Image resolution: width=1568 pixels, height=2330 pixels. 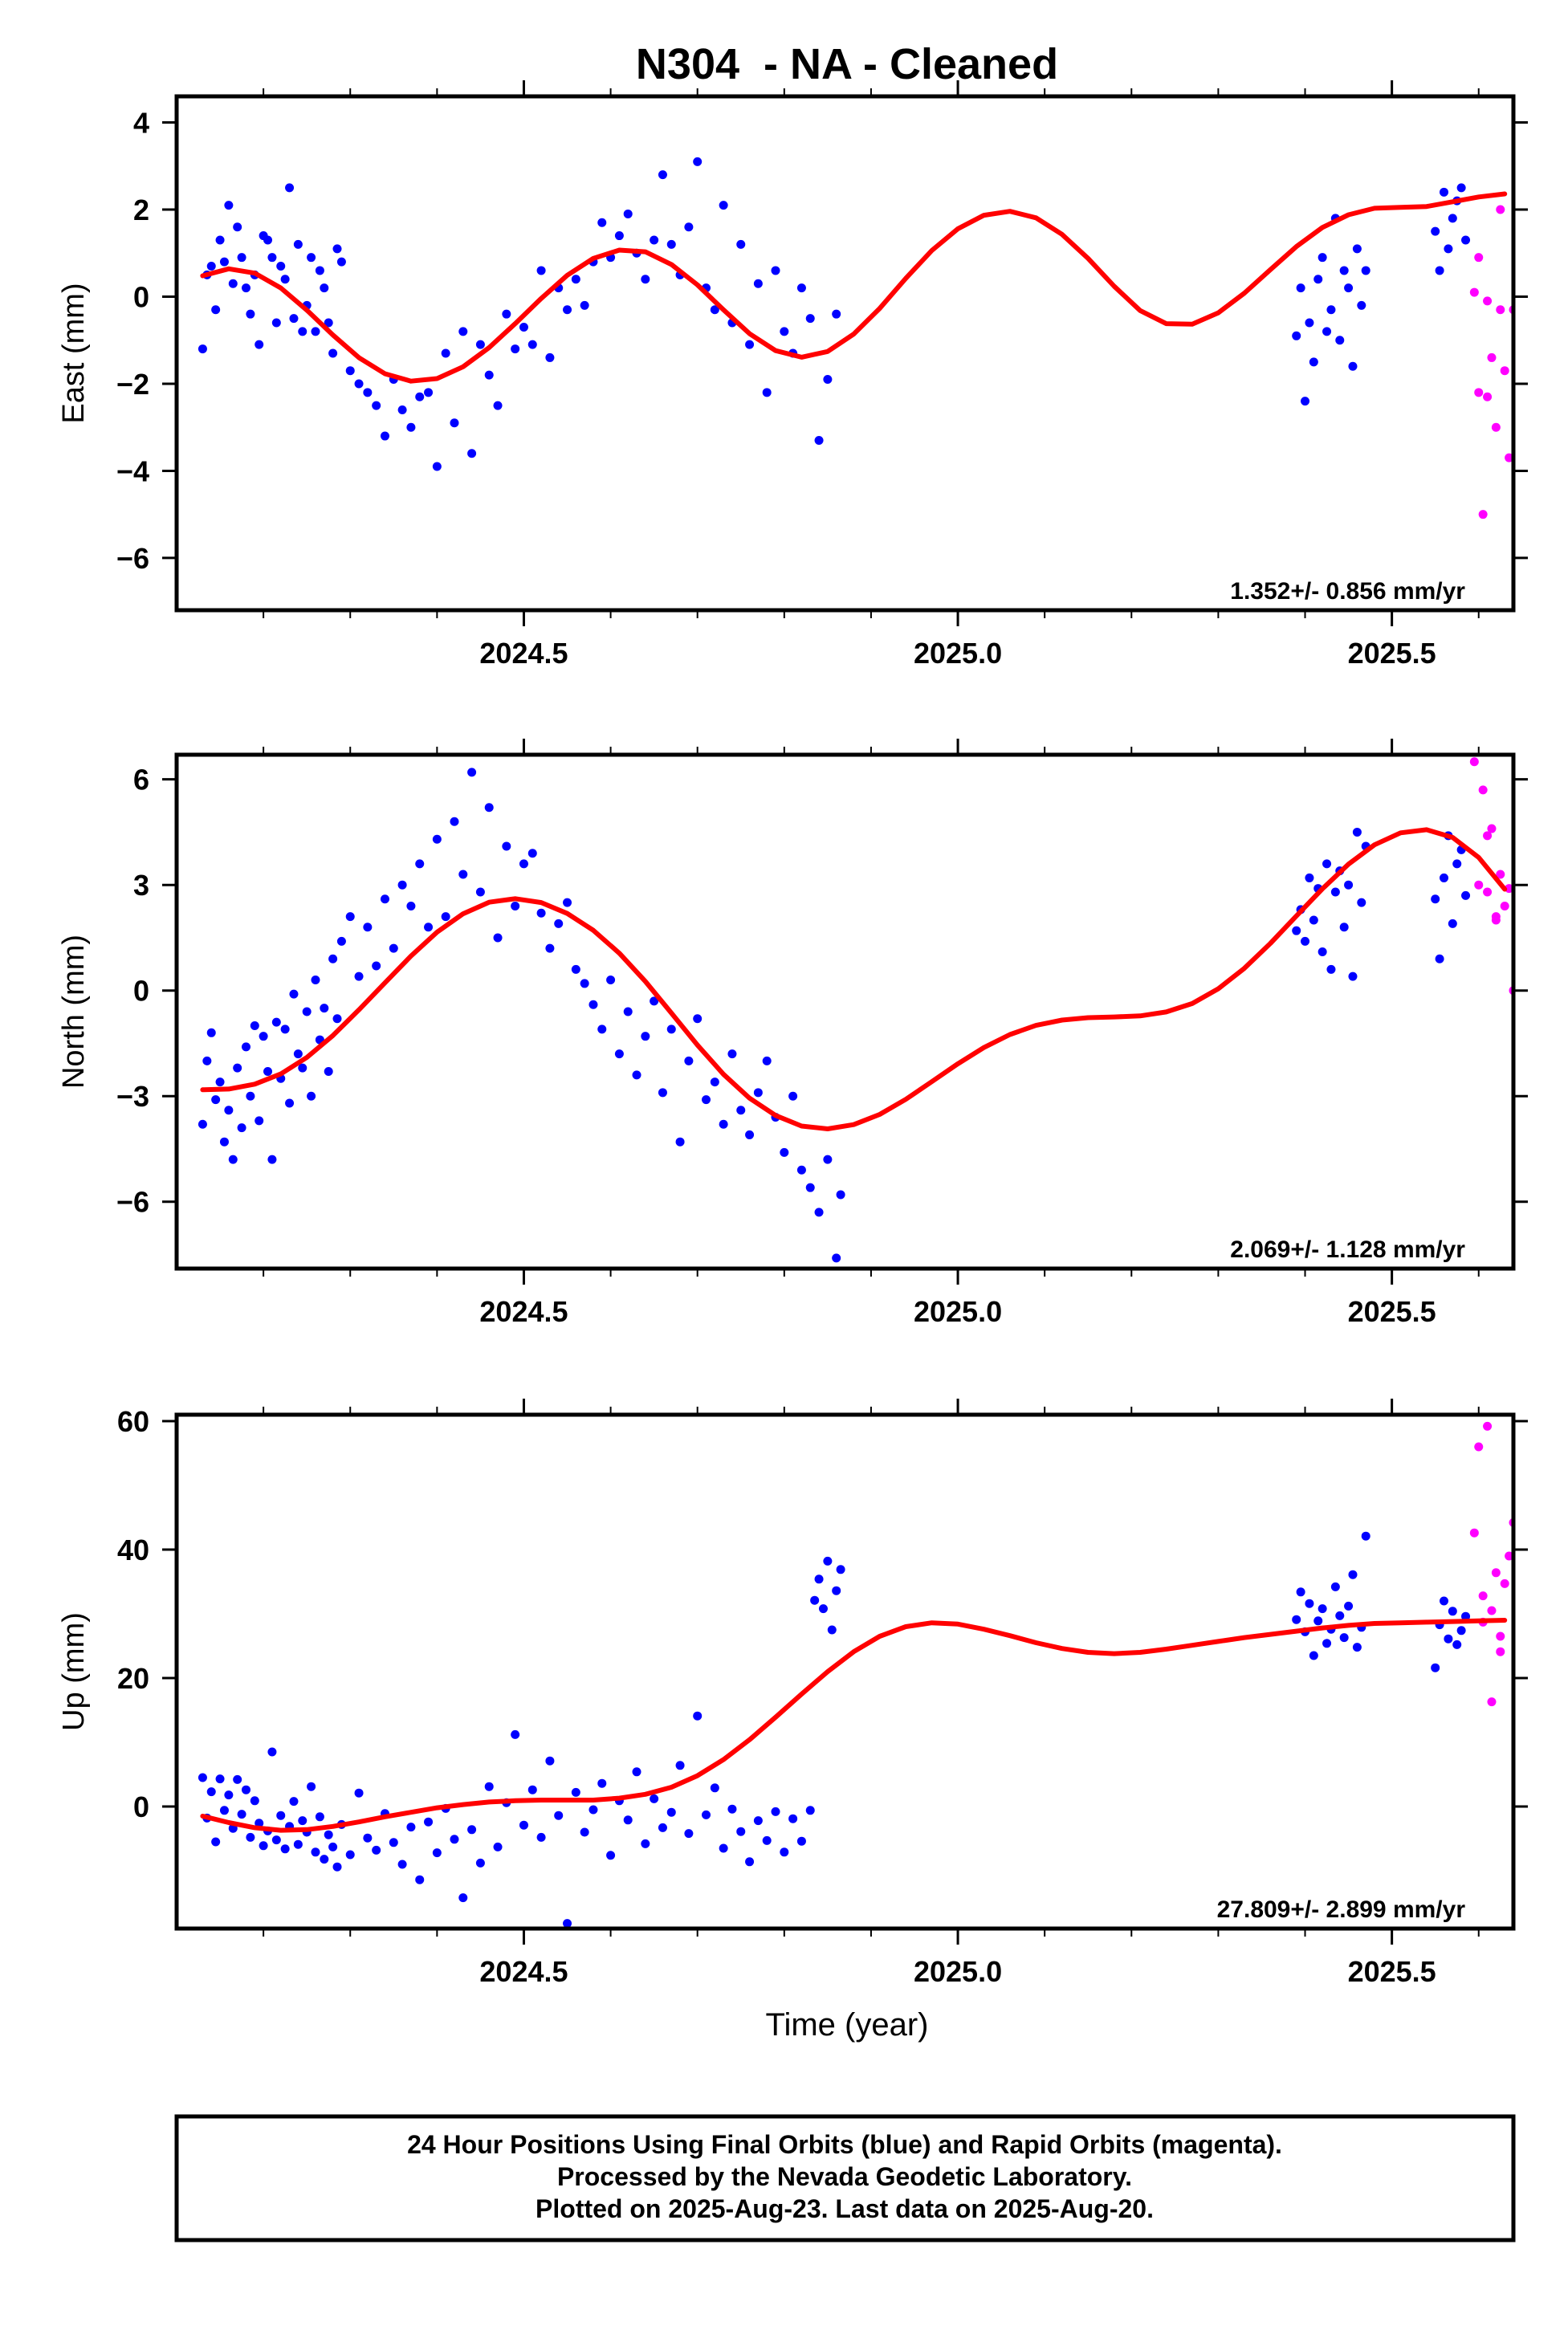 What do you see at coordinates (141, 123) in the screenshot?
I see `east-y-tick-label: 4` at bounding box center [141, 123].